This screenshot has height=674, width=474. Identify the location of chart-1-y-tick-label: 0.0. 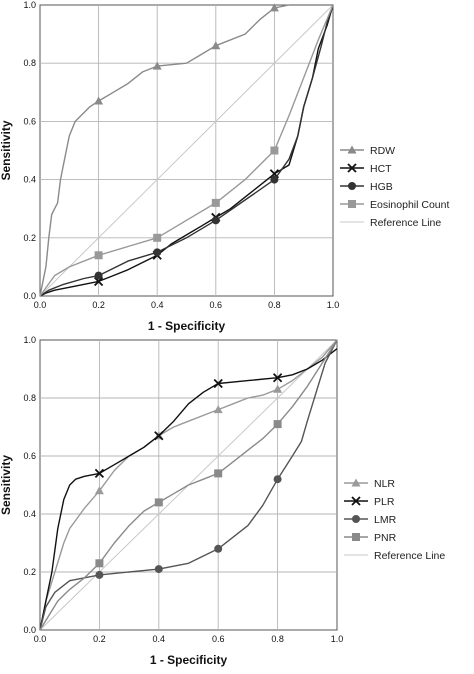
(29, 296).